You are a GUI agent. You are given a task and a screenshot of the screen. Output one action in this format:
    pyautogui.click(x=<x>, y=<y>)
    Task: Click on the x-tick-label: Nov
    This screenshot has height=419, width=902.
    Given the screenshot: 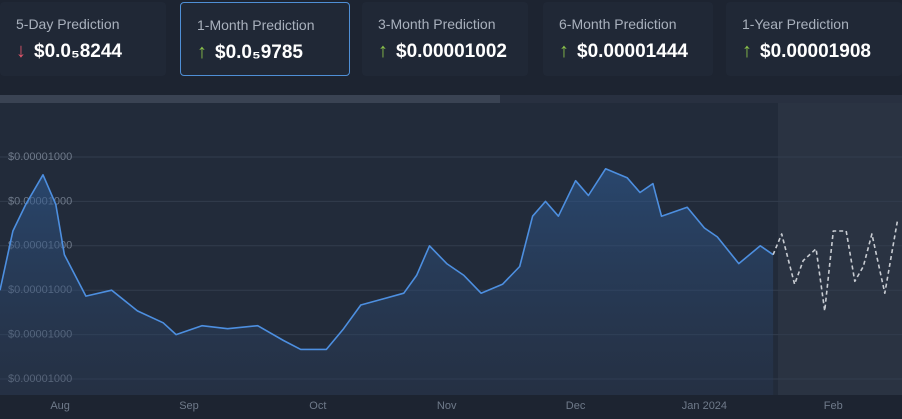 What is the action you would take?
    pyautogui.click(x=447, y=406)
    